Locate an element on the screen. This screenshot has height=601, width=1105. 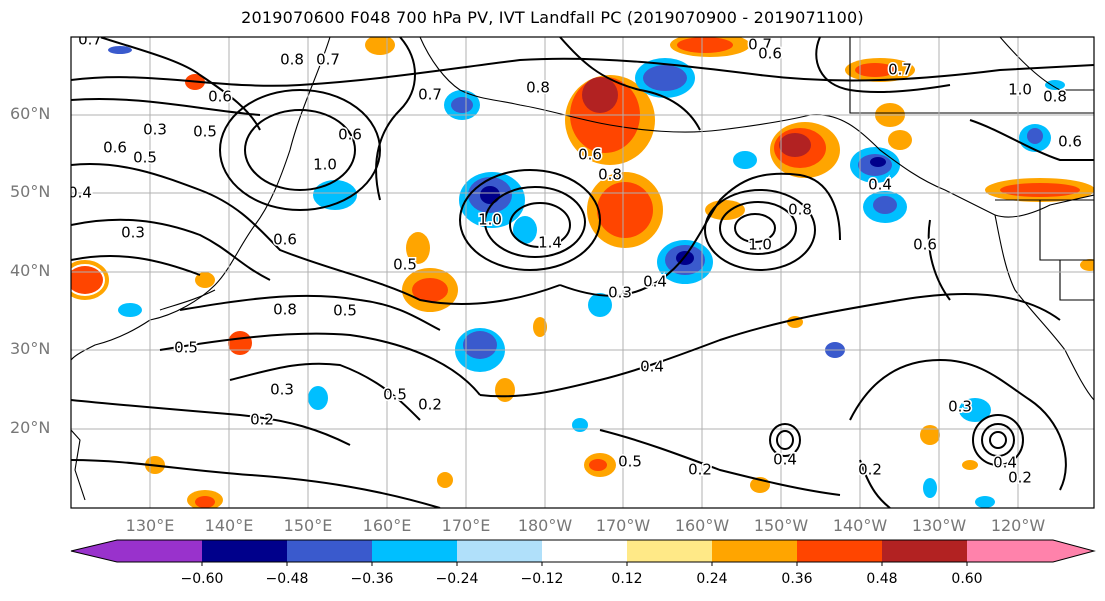
colorbar-tick-label: 0.48 is located at coordinates (882, 579).